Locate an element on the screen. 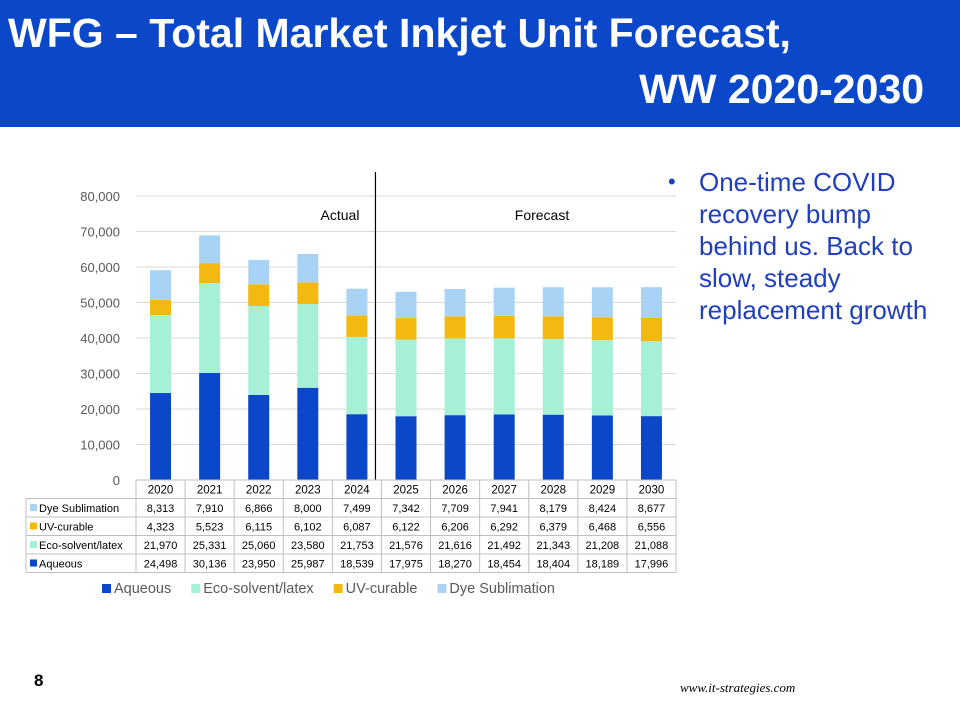 The image size is (960, 720). data-label: 17,996 is located at coordinates (652, 565).